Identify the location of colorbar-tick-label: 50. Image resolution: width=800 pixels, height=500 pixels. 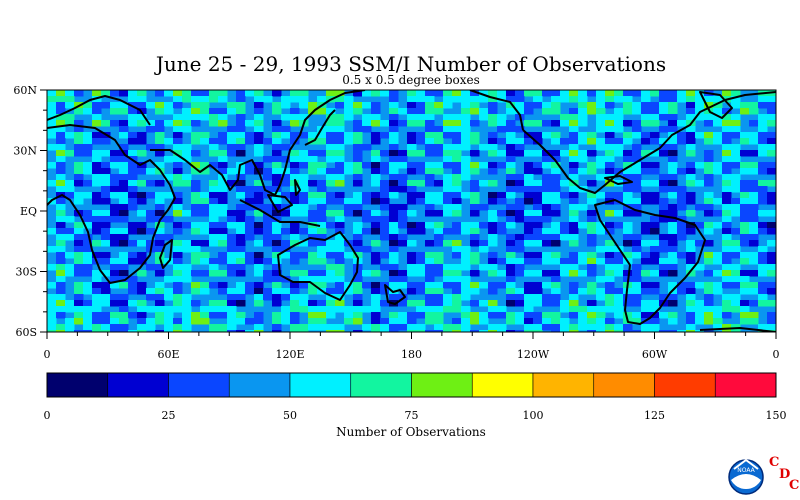
(290, 415).